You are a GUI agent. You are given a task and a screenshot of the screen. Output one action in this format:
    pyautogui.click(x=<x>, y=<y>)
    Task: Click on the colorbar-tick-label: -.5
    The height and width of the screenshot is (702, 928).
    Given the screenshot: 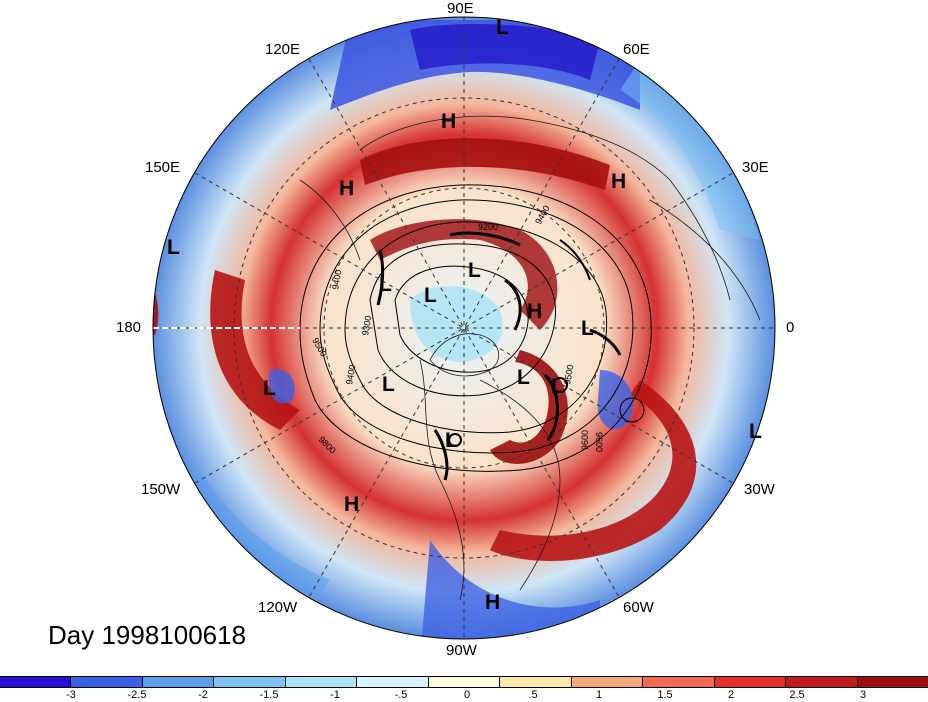 What is the action you would take?
    pyautogui.click(x=401, y=695)
    